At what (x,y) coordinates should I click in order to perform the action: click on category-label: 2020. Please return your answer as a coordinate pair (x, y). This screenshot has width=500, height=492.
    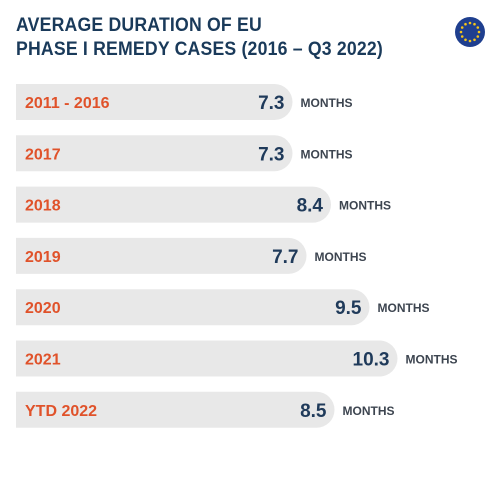
    Looking at the image, I should click on (43, 308).